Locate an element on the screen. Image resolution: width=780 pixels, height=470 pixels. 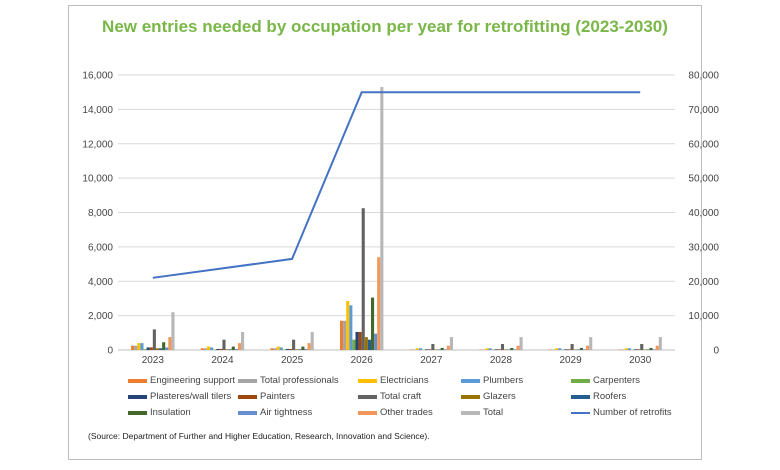
legend-item: Roofers is located at coordinates (631, 396).